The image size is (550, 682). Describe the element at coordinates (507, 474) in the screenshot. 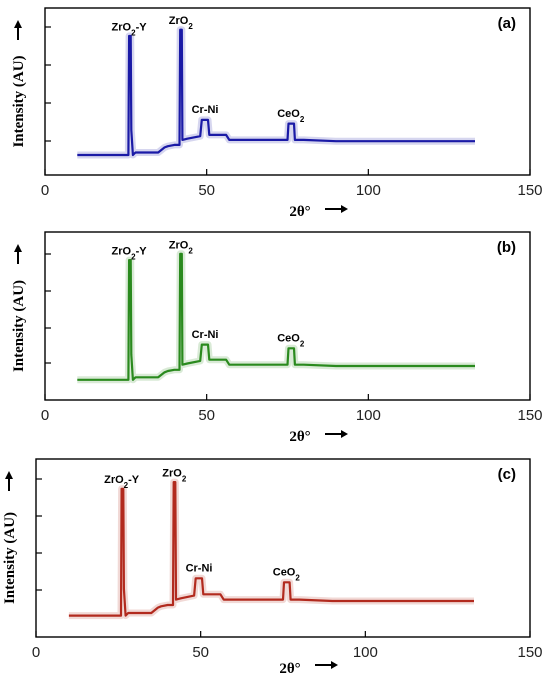

I see `panel-label: (c)` at that location.